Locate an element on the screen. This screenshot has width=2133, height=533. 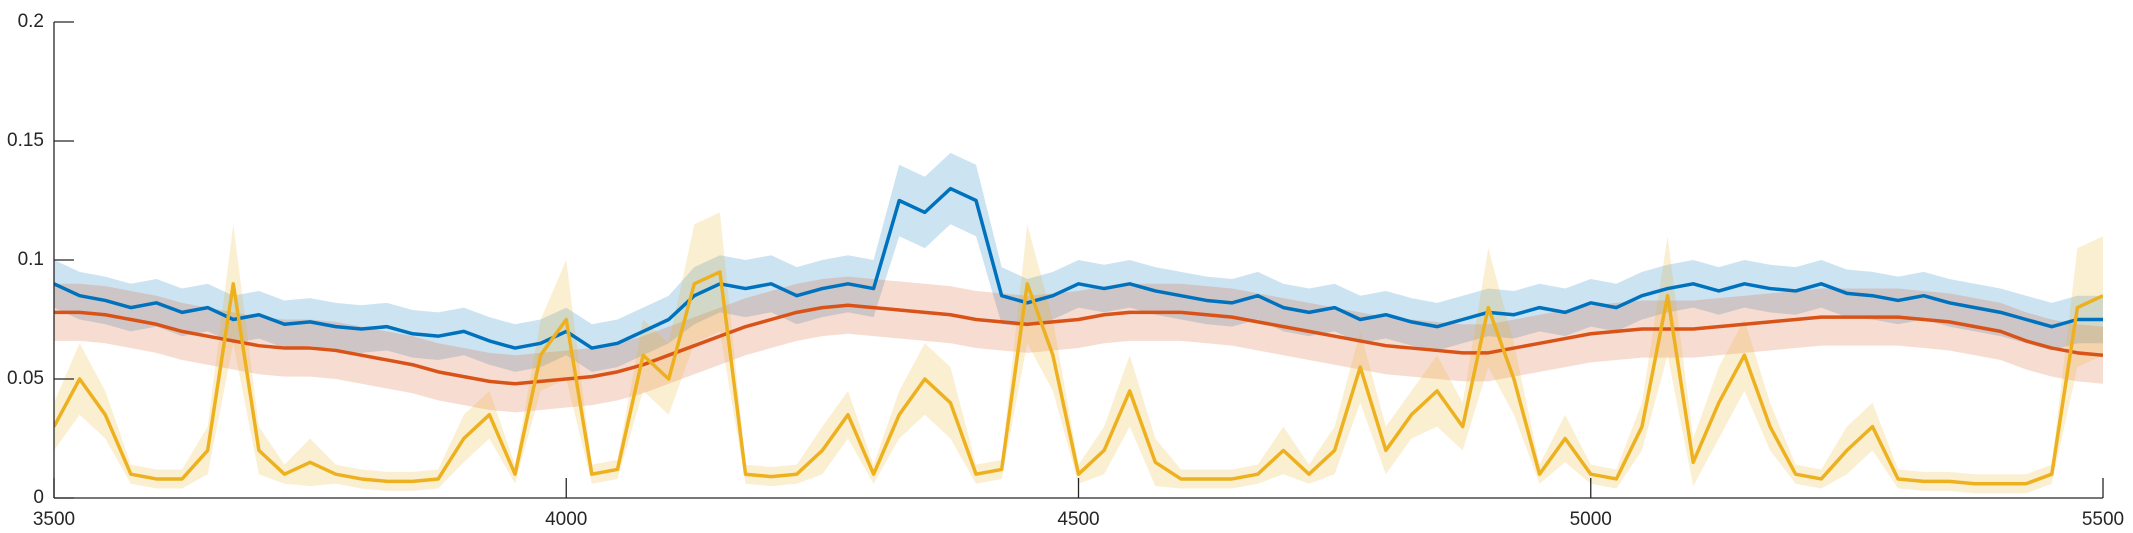
x-tick-label: 5000 is located at coordinates (1591, 519).